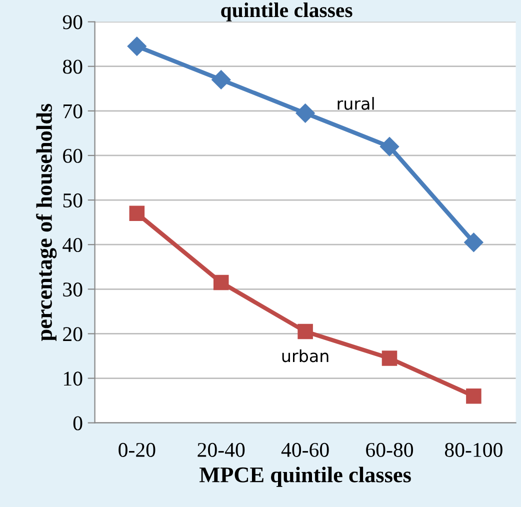  What do you see at coordinates (137, 449) in the screenshot?
I see `x-tick-label: 0-20` at bounding box center [137, 449].